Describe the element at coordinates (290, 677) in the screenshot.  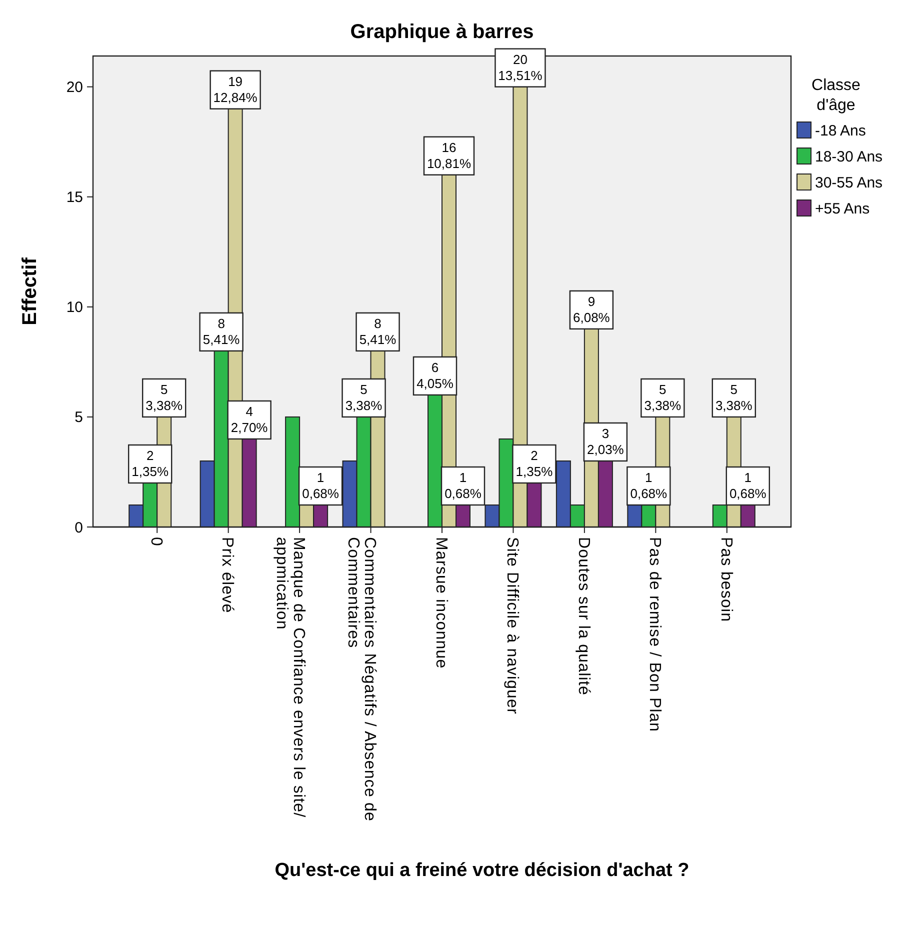
I see `x-tick-label: Manque de Confiance envers le site/ appmication` at that location.